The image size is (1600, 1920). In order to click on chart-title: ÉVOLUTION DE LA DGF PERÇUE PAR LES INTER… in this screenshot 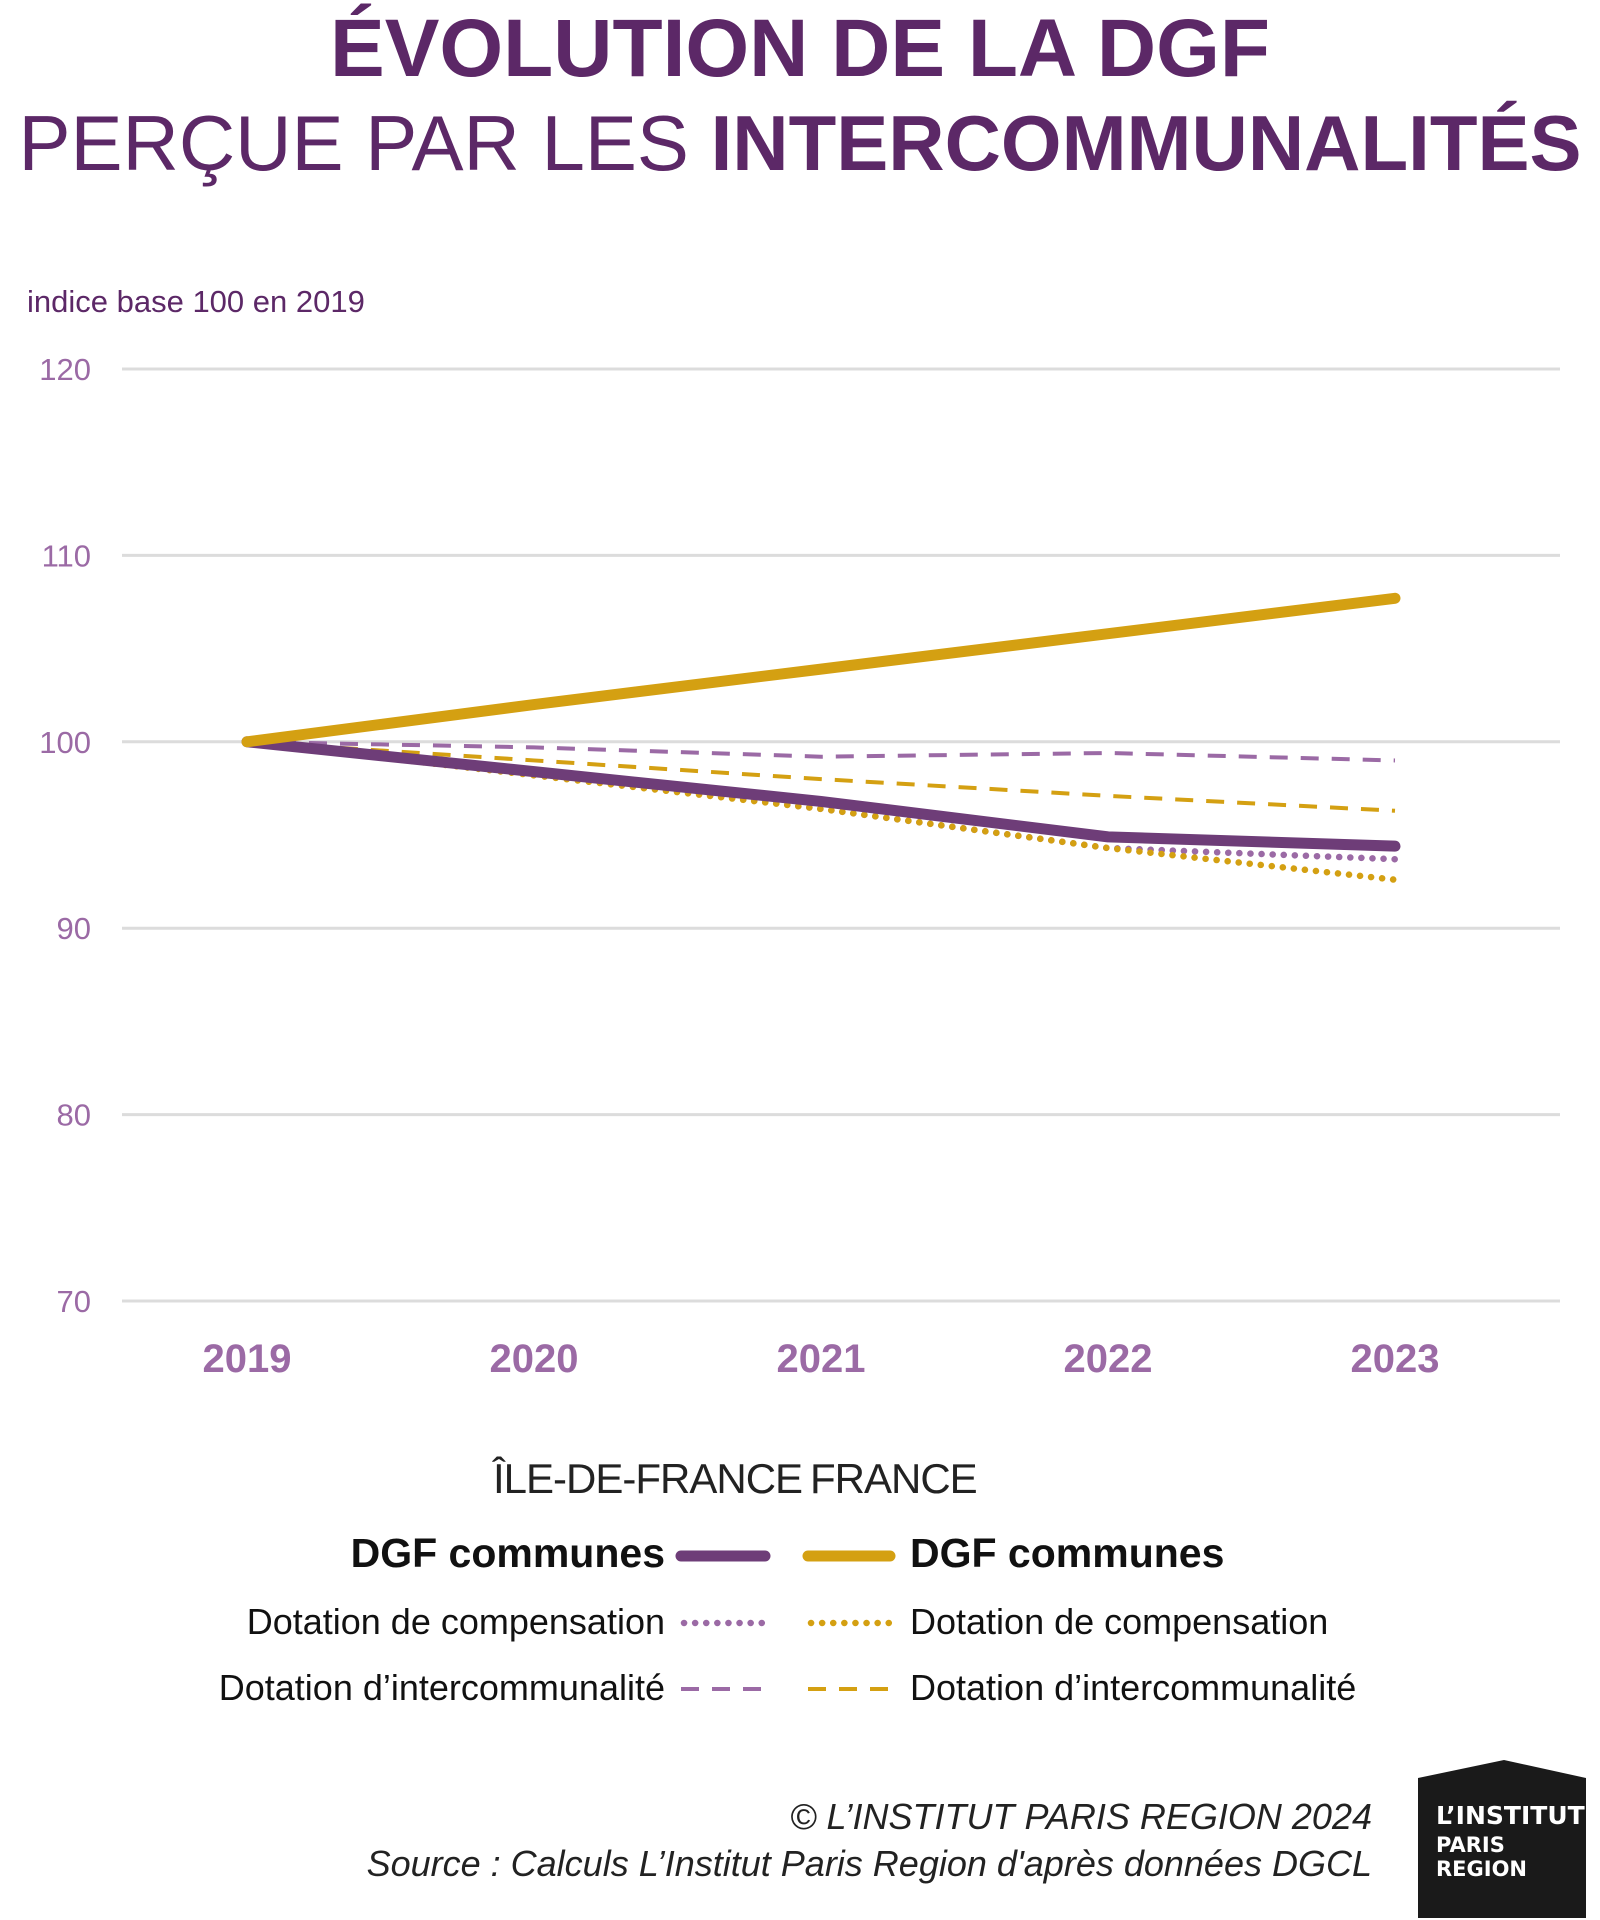, I will do `click(800, 93)`.